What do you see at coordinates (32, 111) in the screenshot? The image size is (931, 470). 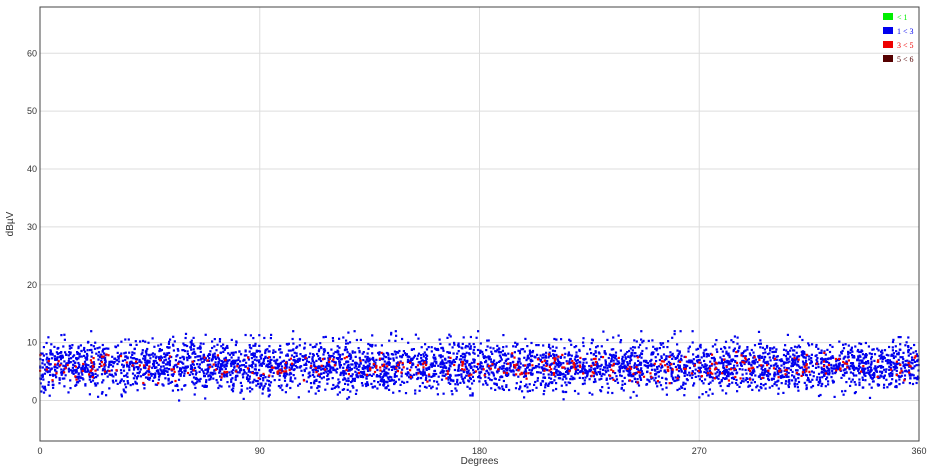 I see `y-tick-label: 50` at bounding box center [32, 111].